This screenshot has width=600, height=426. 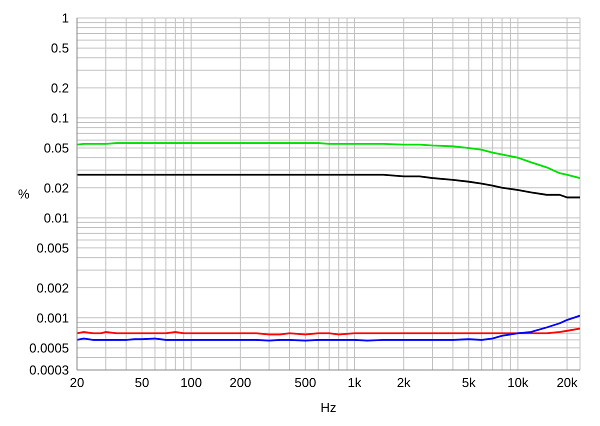 I want to click on x-tick-label: 500, so click(x=305, y=382).